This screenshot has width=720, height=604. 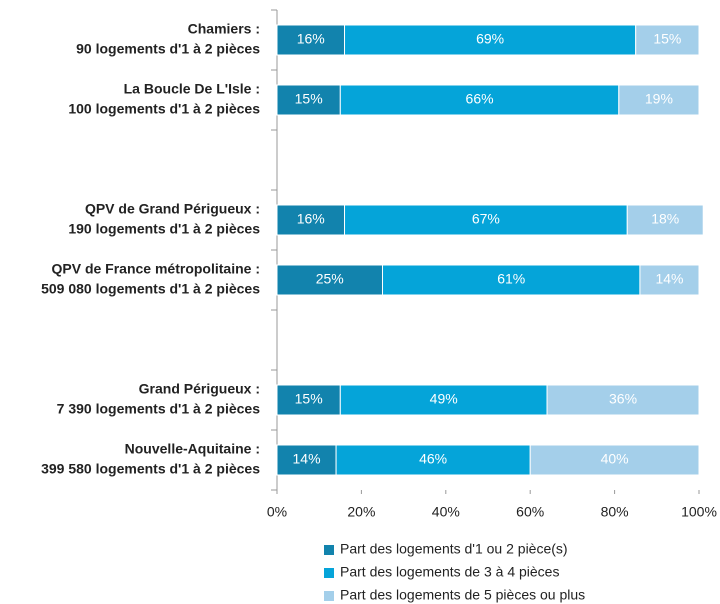 I want to click on category-label: Grand Périgueux :, so click(x=199, y=389).